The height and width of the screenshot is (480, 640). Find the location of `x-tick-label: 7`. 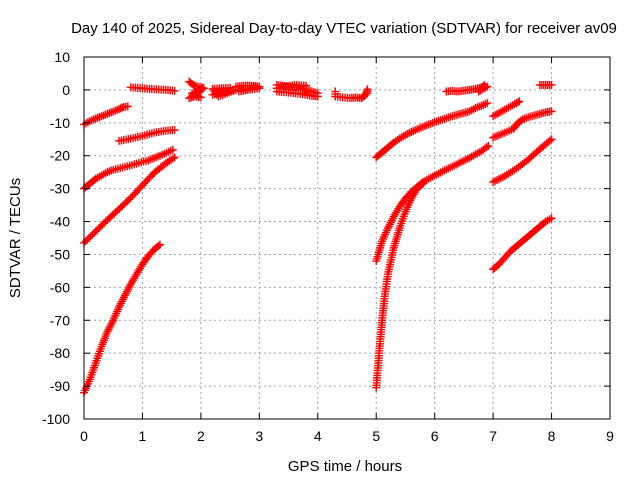

x-tick-label: 7 is located at coordinates (493, 436).